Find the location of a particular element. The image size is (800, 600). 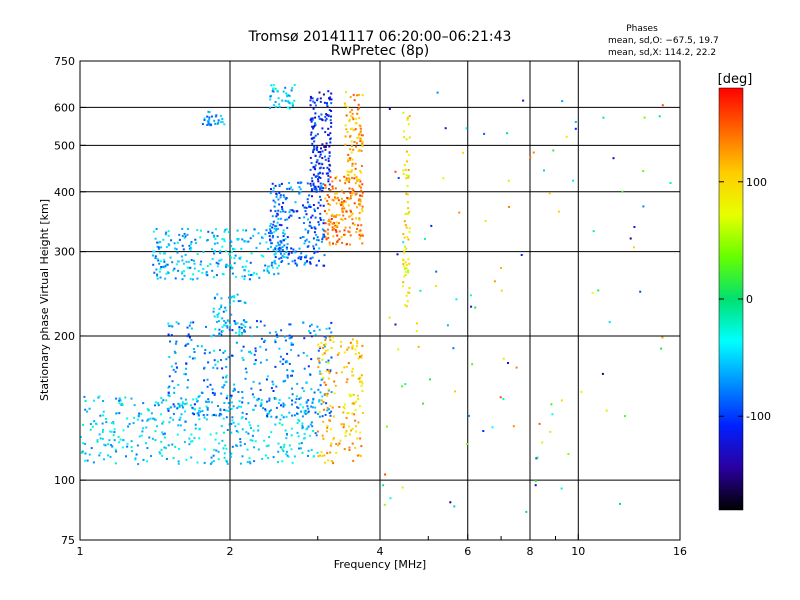

x-tick-label: 4 is located at coordinates (380, 551).